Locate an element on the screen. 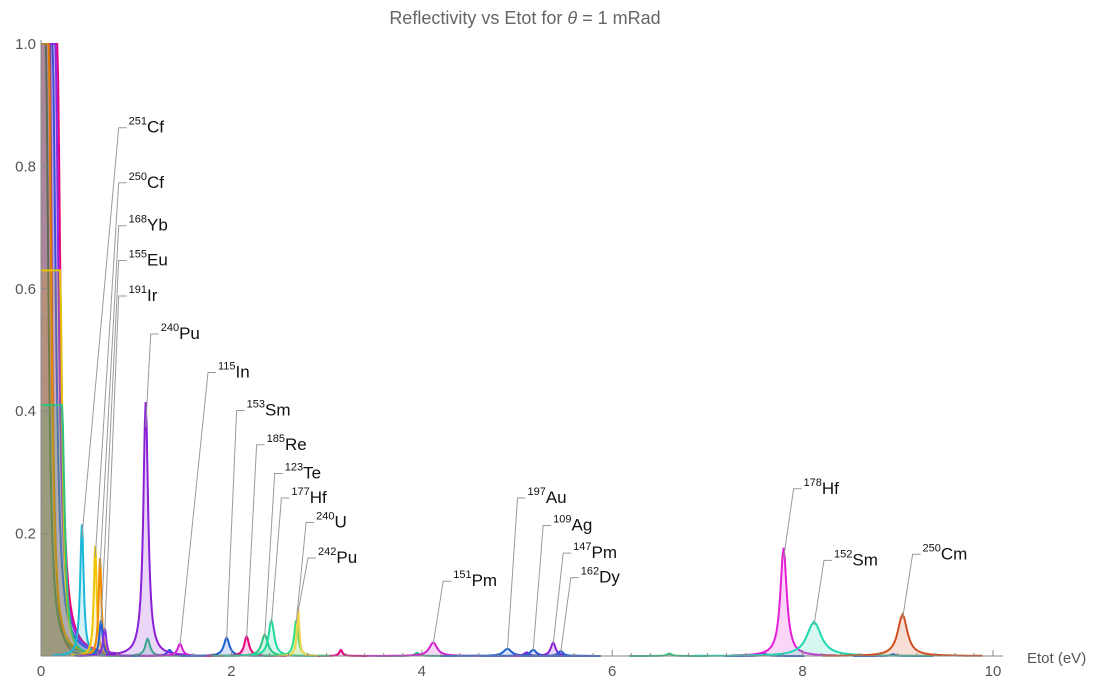  peak-155eu-3-fill is located at coordinates (101, 638).